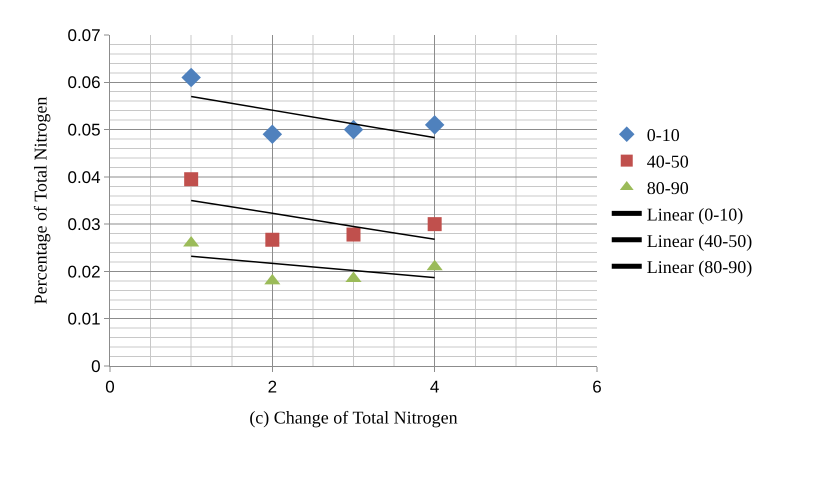 Image resolution: width=827 pixels, height=481 pixels. I want to click on x-tick-label: 6, so click(597, 386).